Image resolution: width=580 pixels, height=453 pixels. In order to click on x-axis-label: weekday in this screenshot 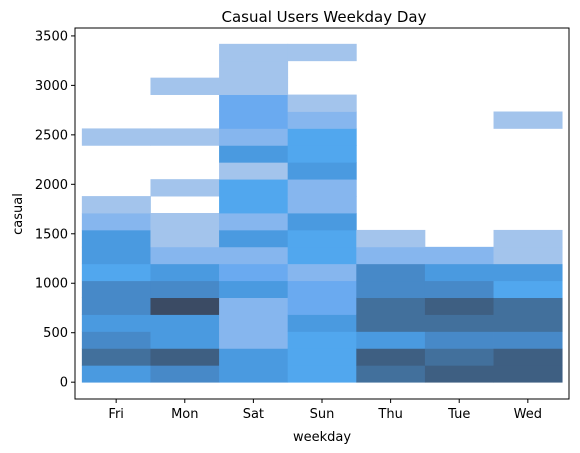, I will do `click(322, 437)`.